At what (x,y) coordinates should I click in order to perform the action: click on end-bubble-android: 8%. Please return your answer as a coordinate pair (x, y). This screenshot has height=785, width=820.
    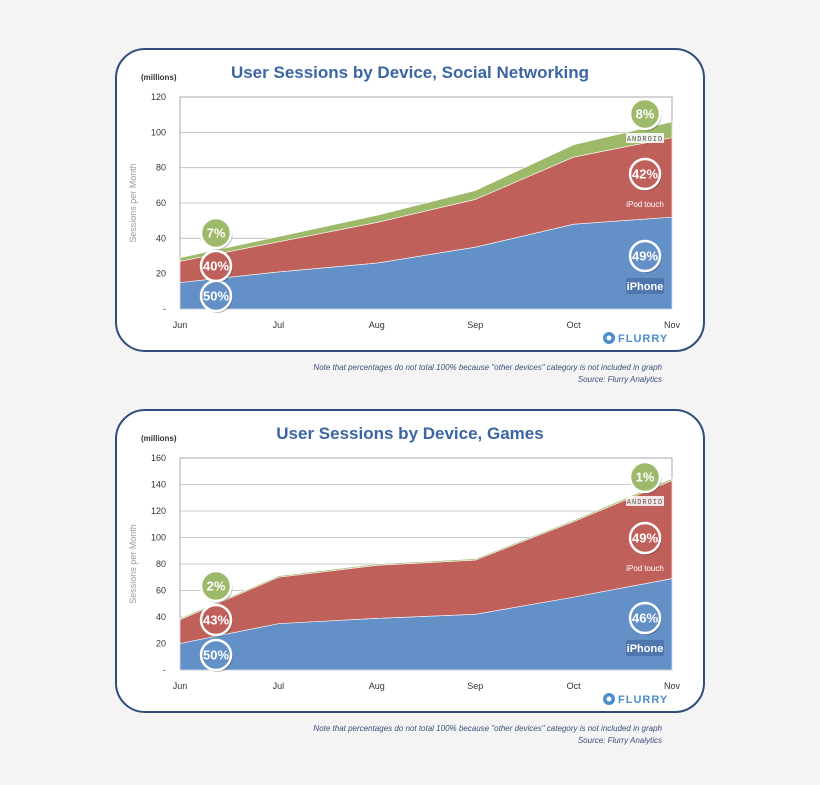
    Looking at the image, I should click on (645, 114).